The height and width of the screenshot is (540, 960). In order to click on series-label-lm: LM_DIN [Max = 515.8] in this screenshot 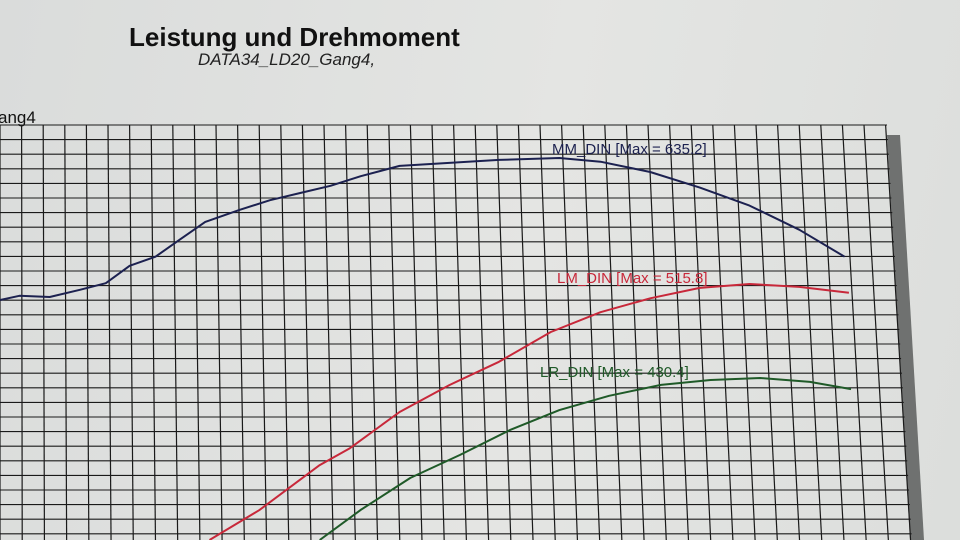, I will do `click(632, 278)`.